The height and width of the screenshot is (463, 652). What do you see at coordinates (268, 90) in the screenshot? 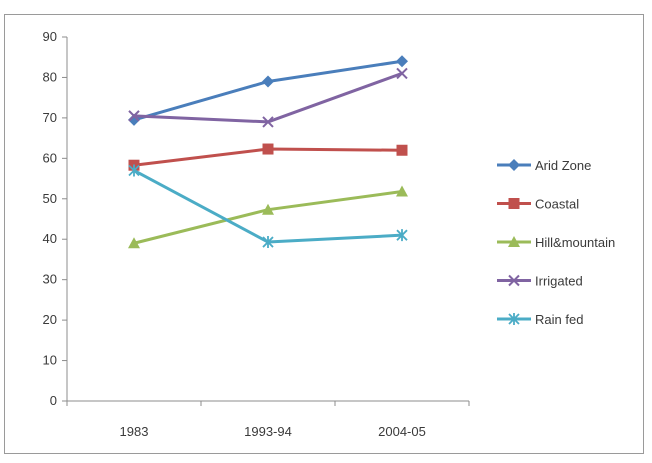
I see `series-line-arid-zone` at bounding box center [268, 90].